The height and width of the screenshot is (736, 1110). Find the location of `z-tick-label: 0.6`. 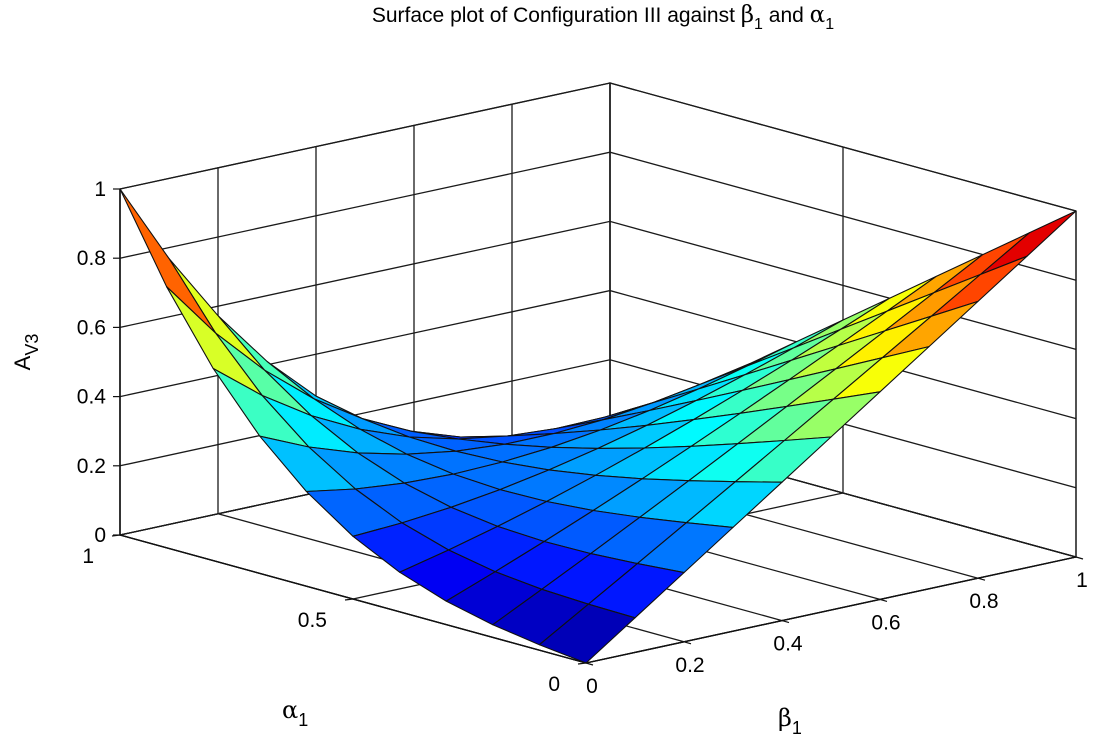

z-tick-label: 0.6 is located at coordinates (91, 327).